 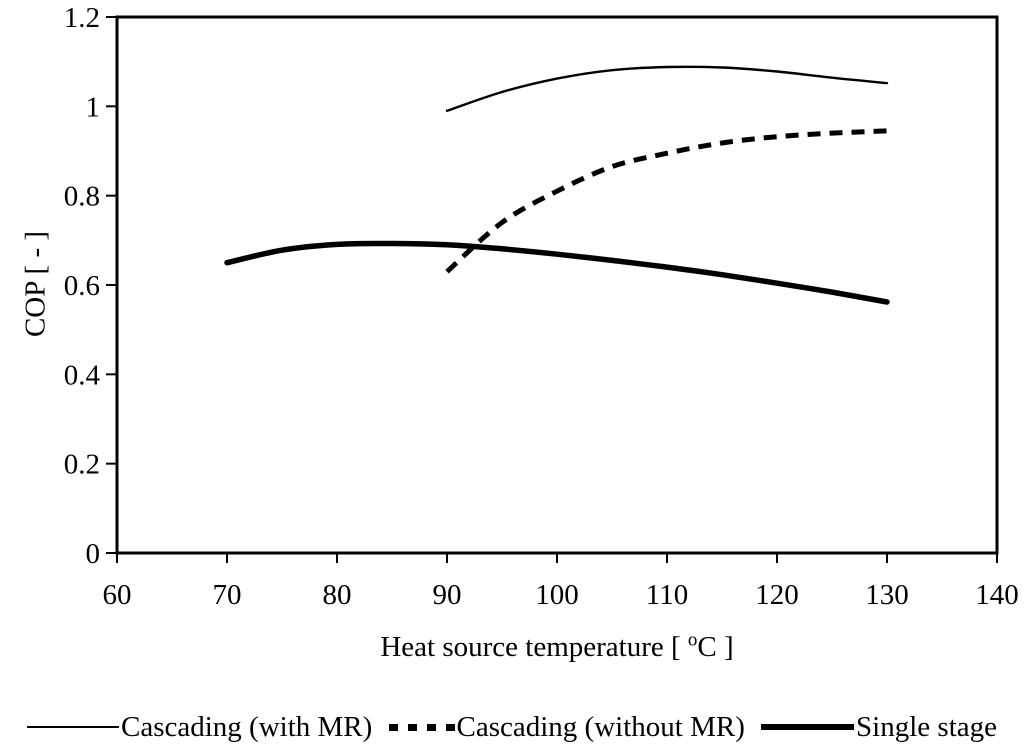 I want to click on x-axis-title-text: Heat source temperature [, so click(x=534, y=647).